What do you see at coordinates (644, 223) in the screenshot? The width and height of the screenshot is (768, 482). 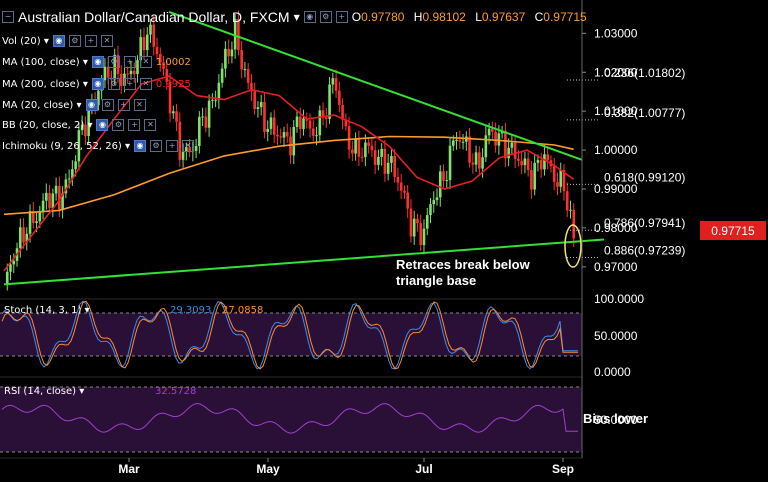 I see `fib-level-label: 0.786(0.97941)` at bounding box center [644, 223].